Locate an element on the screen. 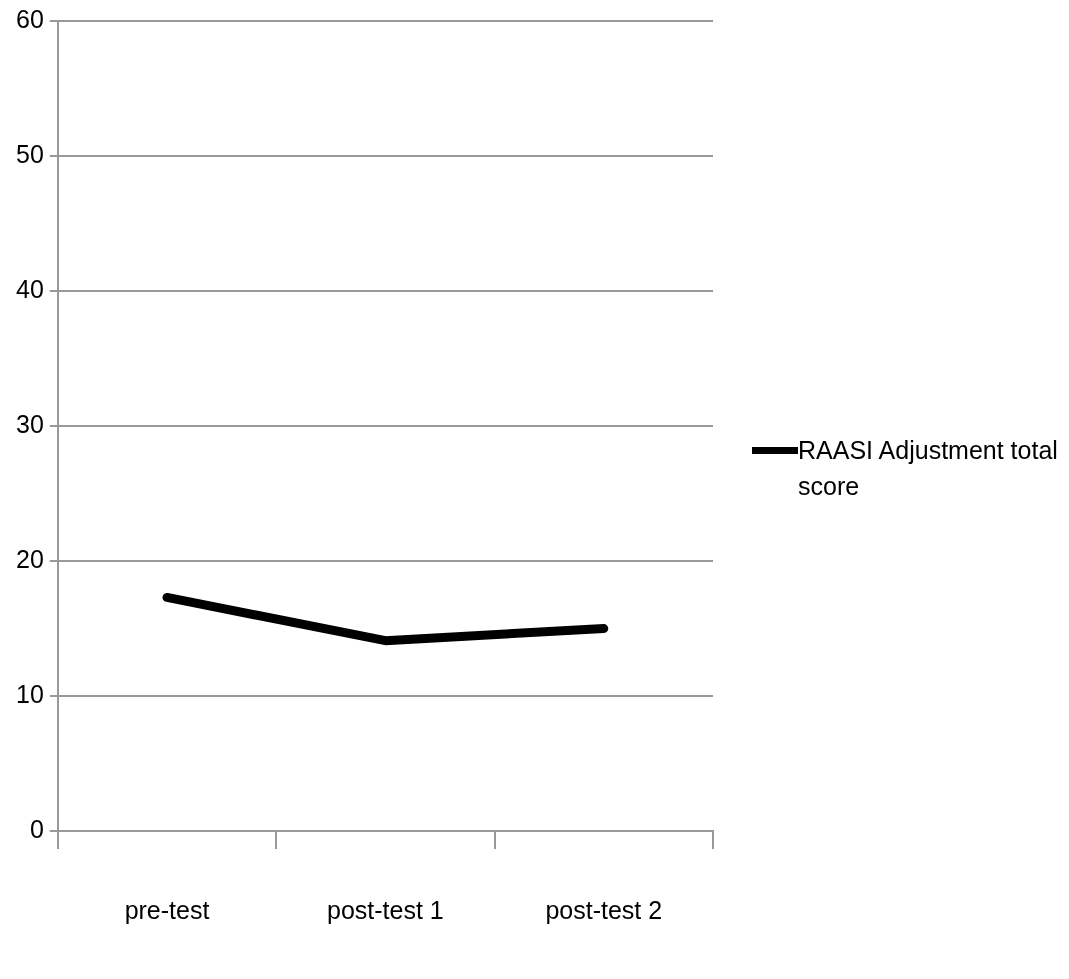 This screenshot has height=979, width=1069. y-tick-label: 30 is located at coordinates (30, 423).